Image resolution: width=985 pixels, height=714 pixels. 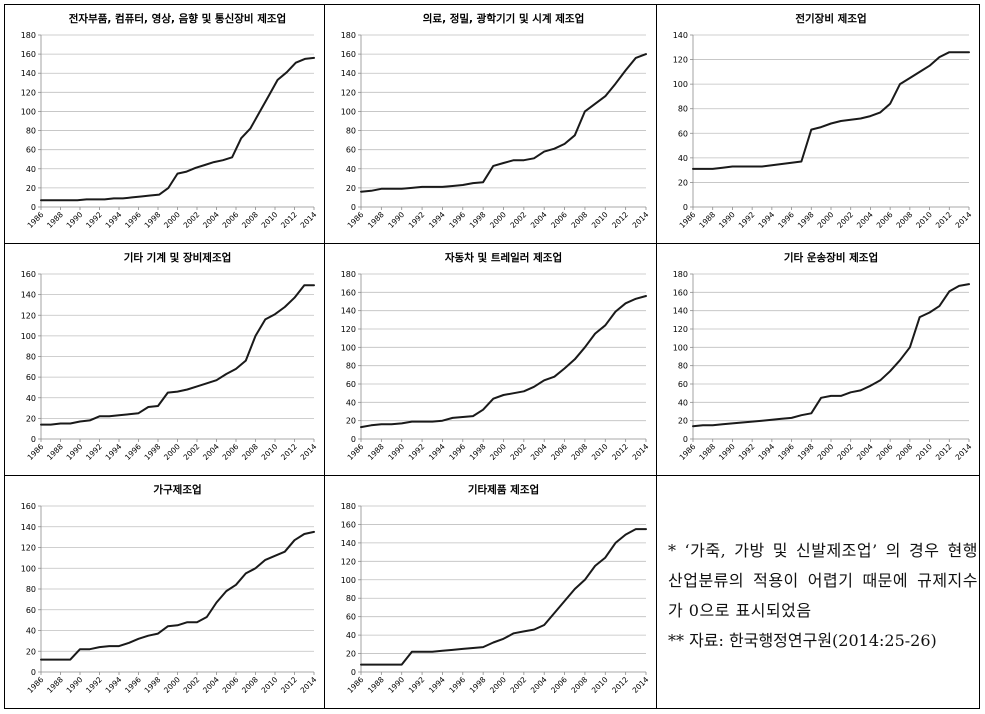 What do you see at coordinates (802, 640) in the screenshot?
I see `footnote-source: ** 자료: 한국행정연구원(2014:25-26)` at bounding box center [802, 640].